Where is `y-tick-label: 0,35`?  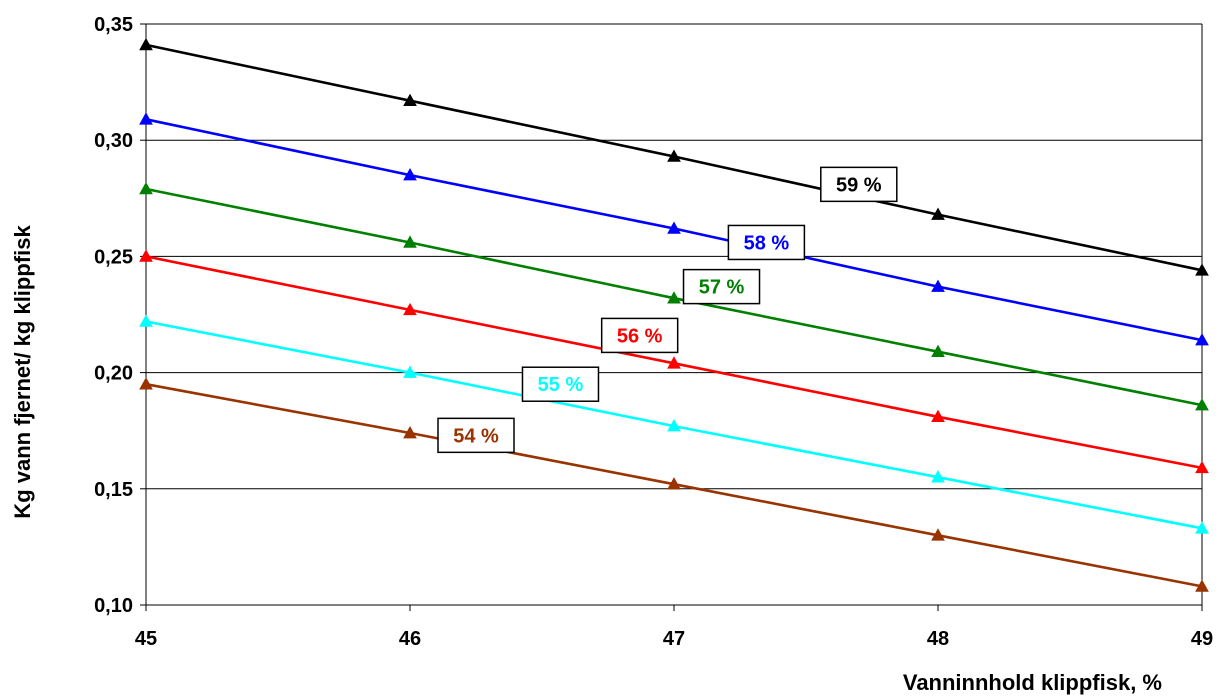 y-tick-label: 0,35 is located at coordinates (113, 25).